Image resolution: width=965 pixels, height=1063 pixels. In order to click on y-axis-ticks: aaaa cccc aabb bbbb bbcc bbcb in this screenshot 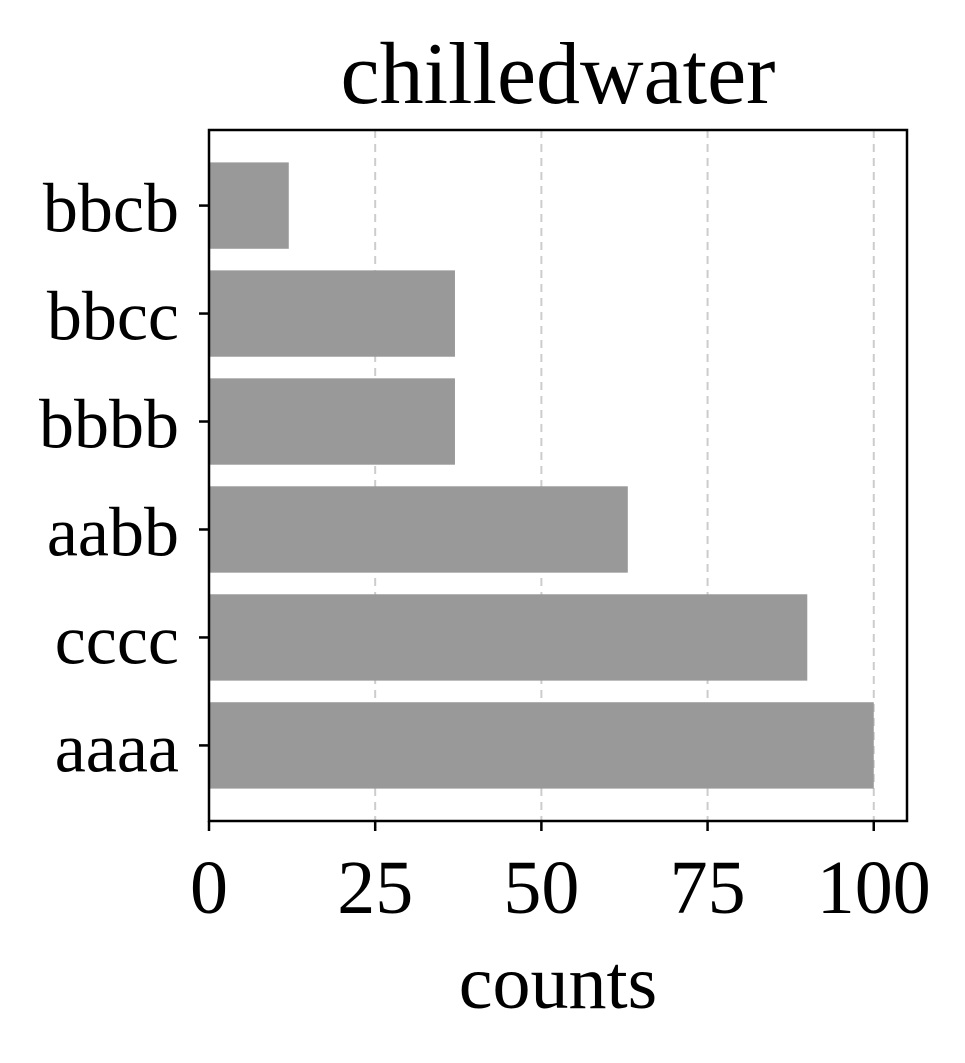, I will do `click(124, 479)`.